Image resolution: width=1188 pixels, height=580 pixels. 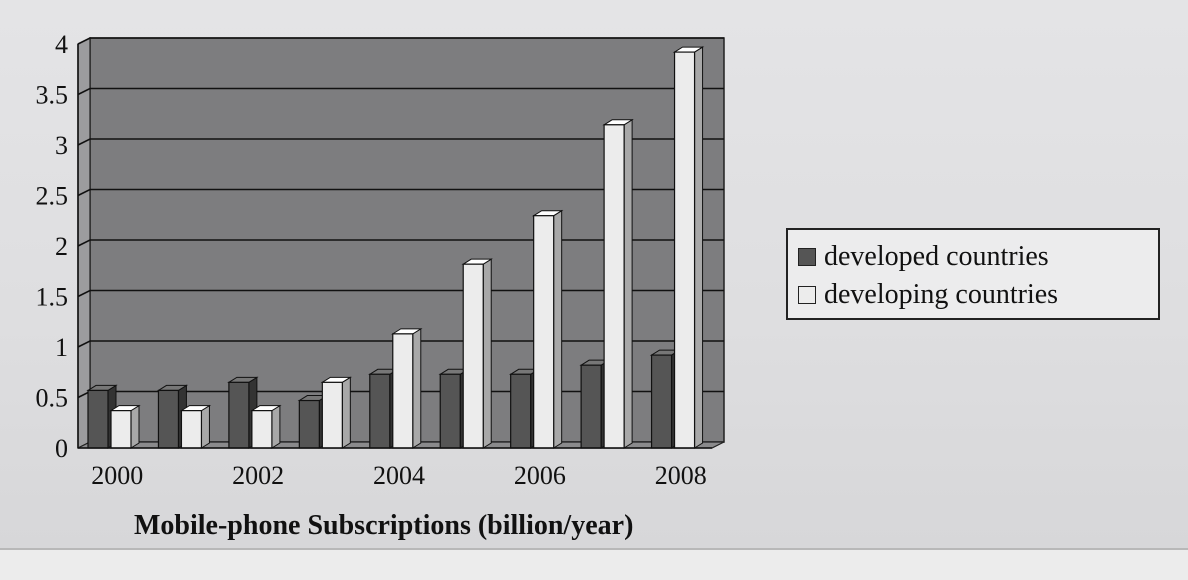 I want to click on legend-label-developing: developing countries, so click(x=941, y=294).